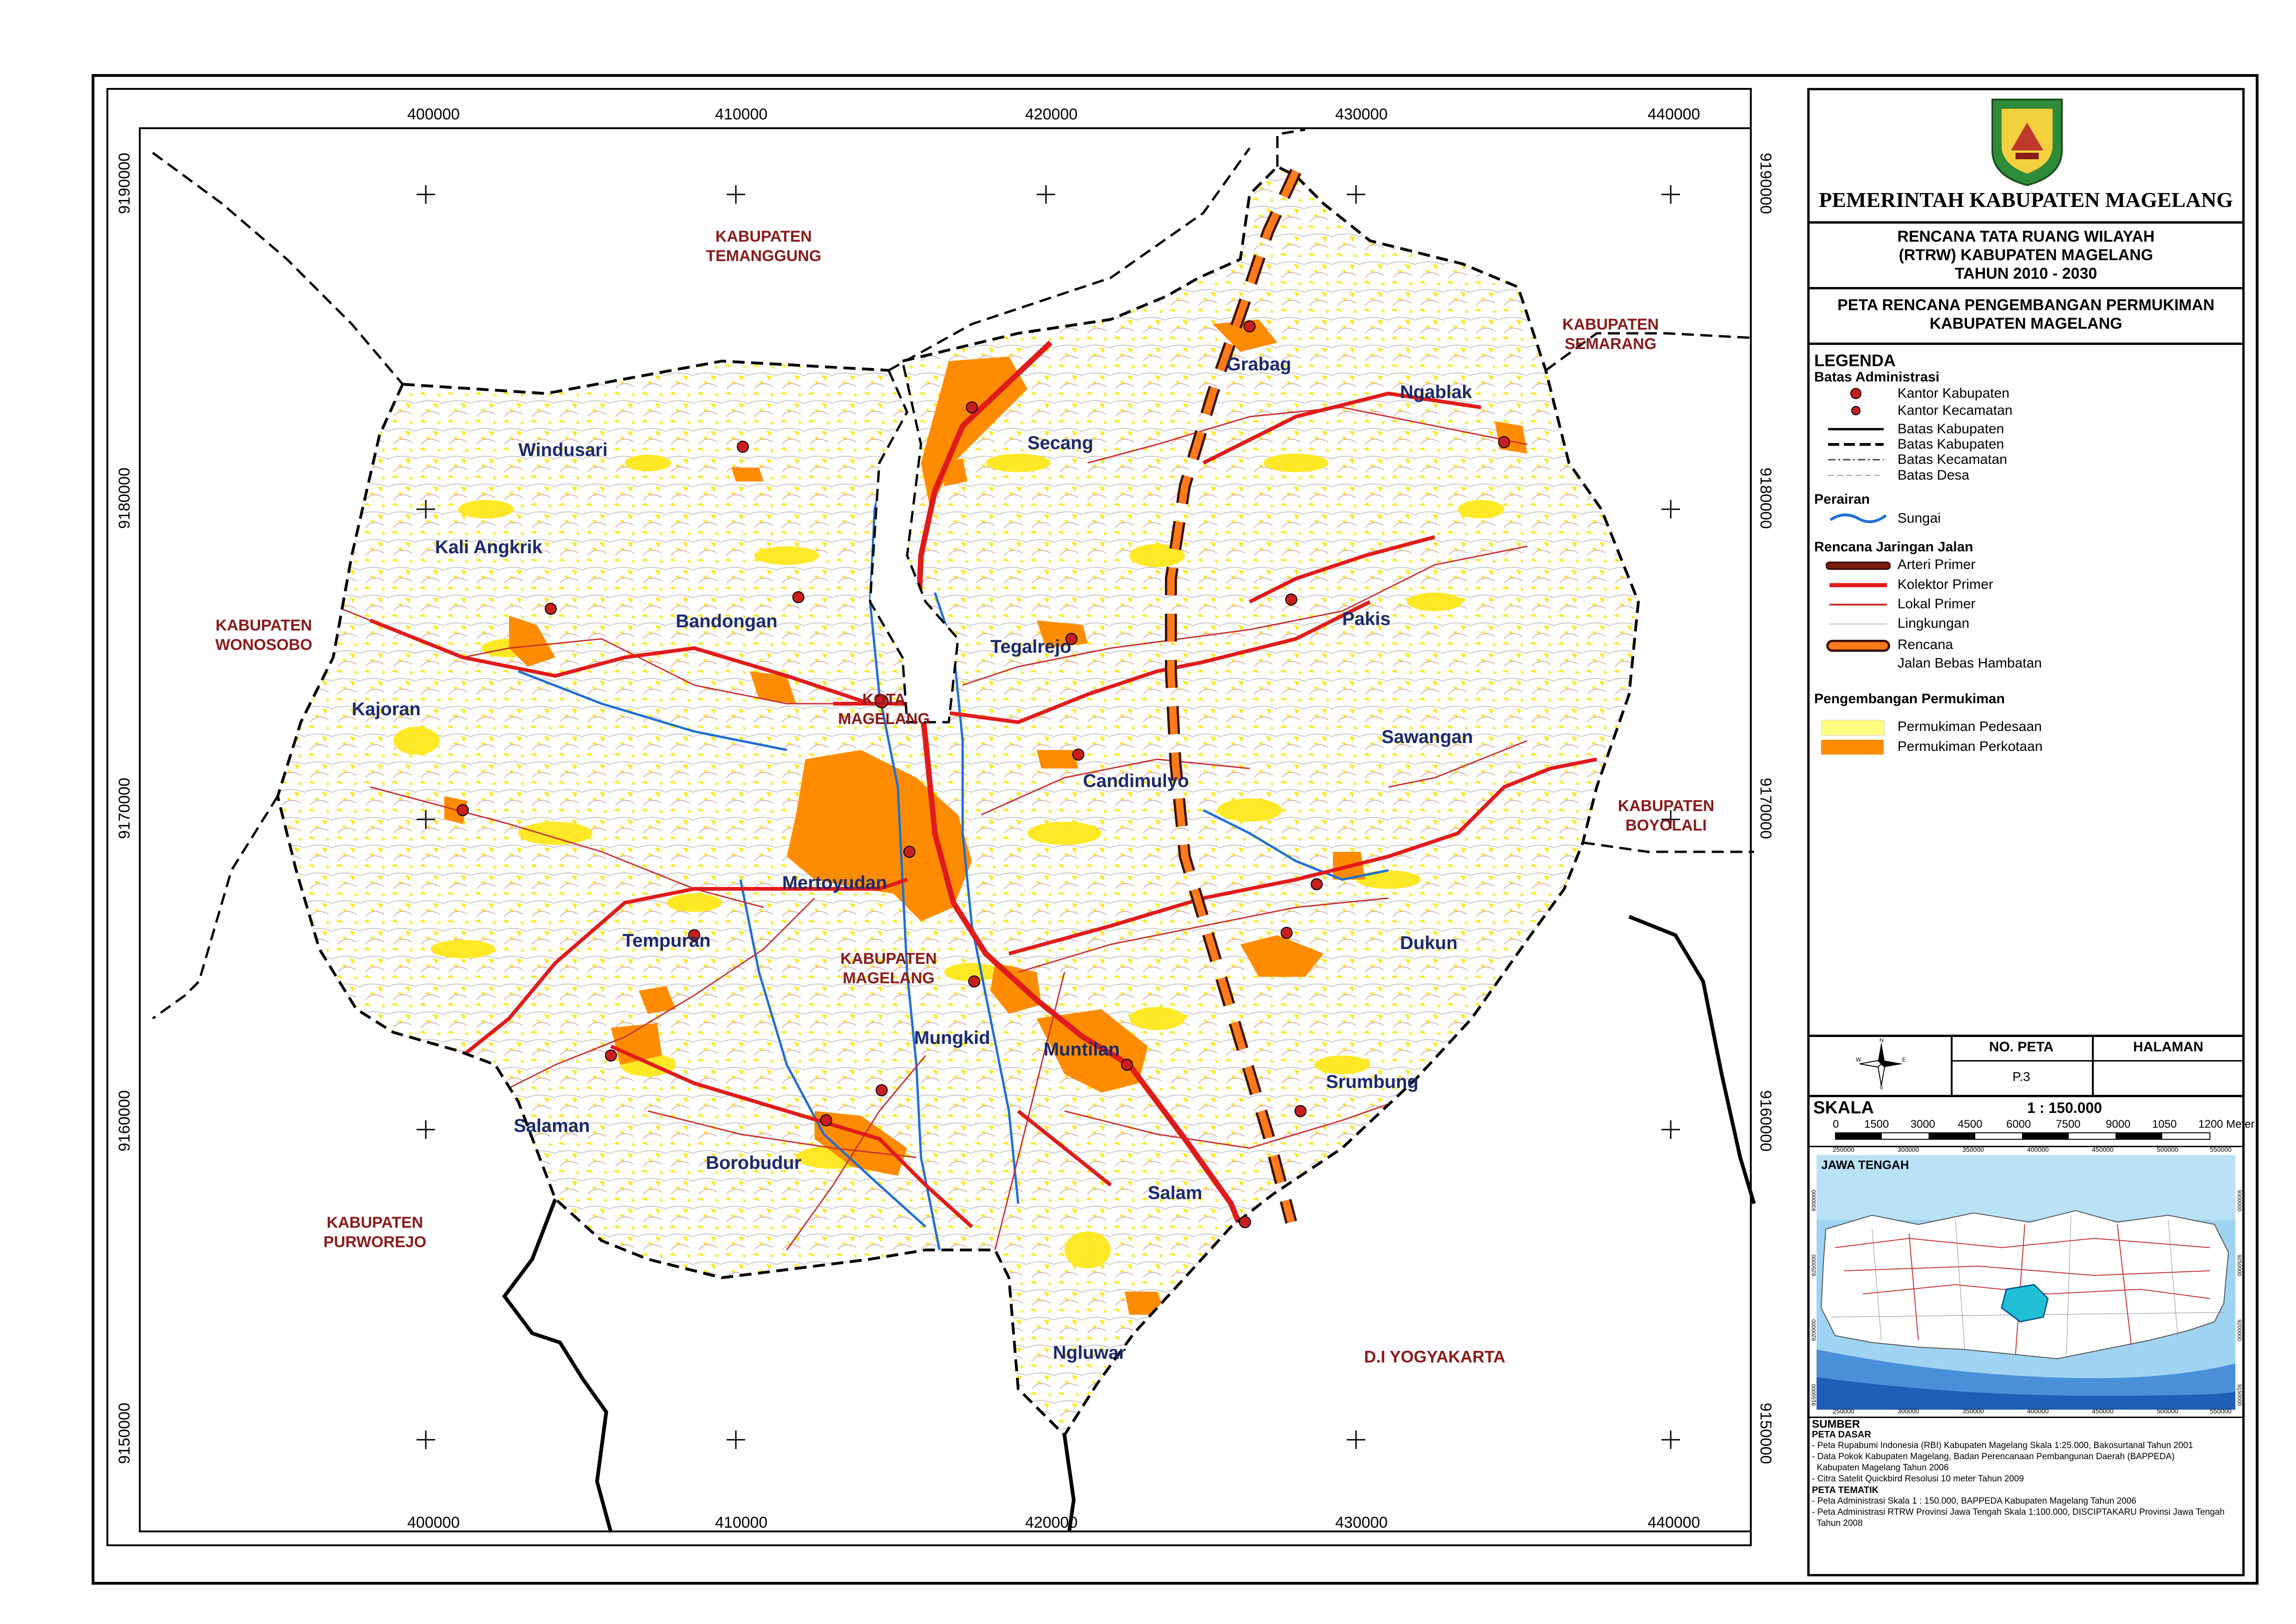 The image size is (2296, 1624). Describe the element at coordinates (433, 114) in the screenshot. I see `x-coord-top: 400000` at that location.